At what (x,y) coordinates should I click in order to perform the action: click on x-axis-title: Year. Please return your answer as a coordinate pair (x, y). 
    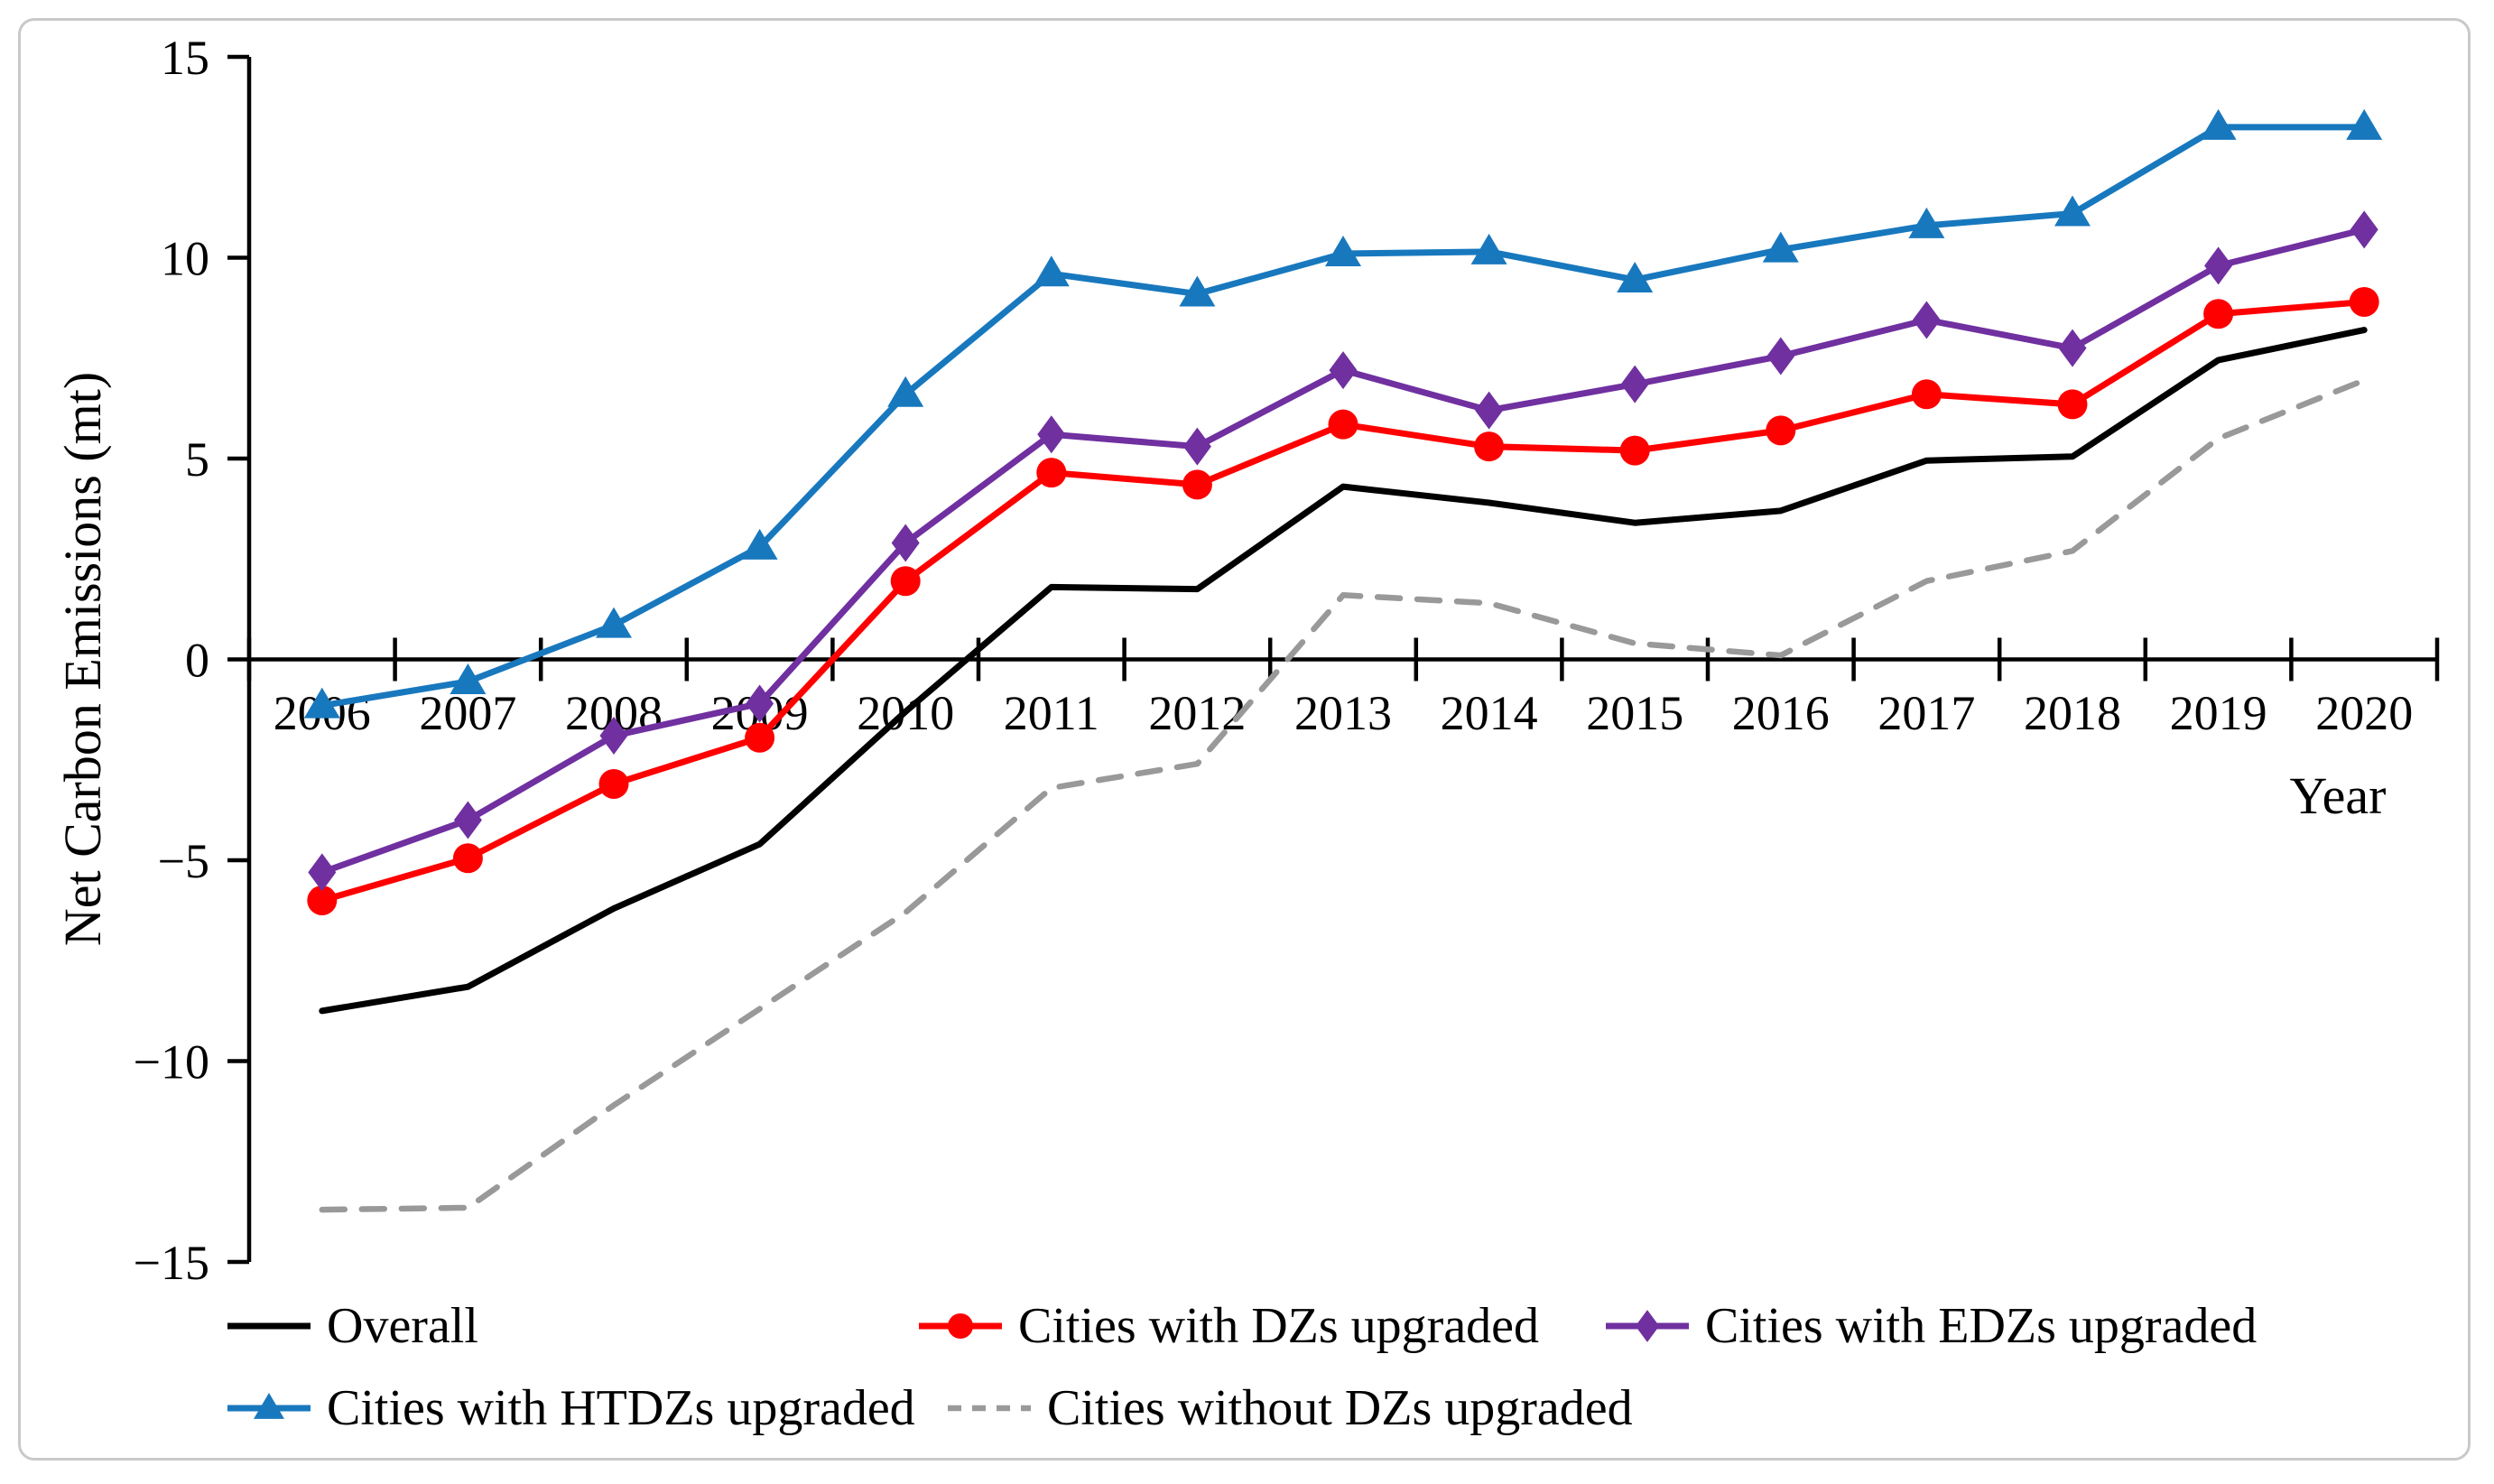
    Looking at the image, I should click on (2338, 796).